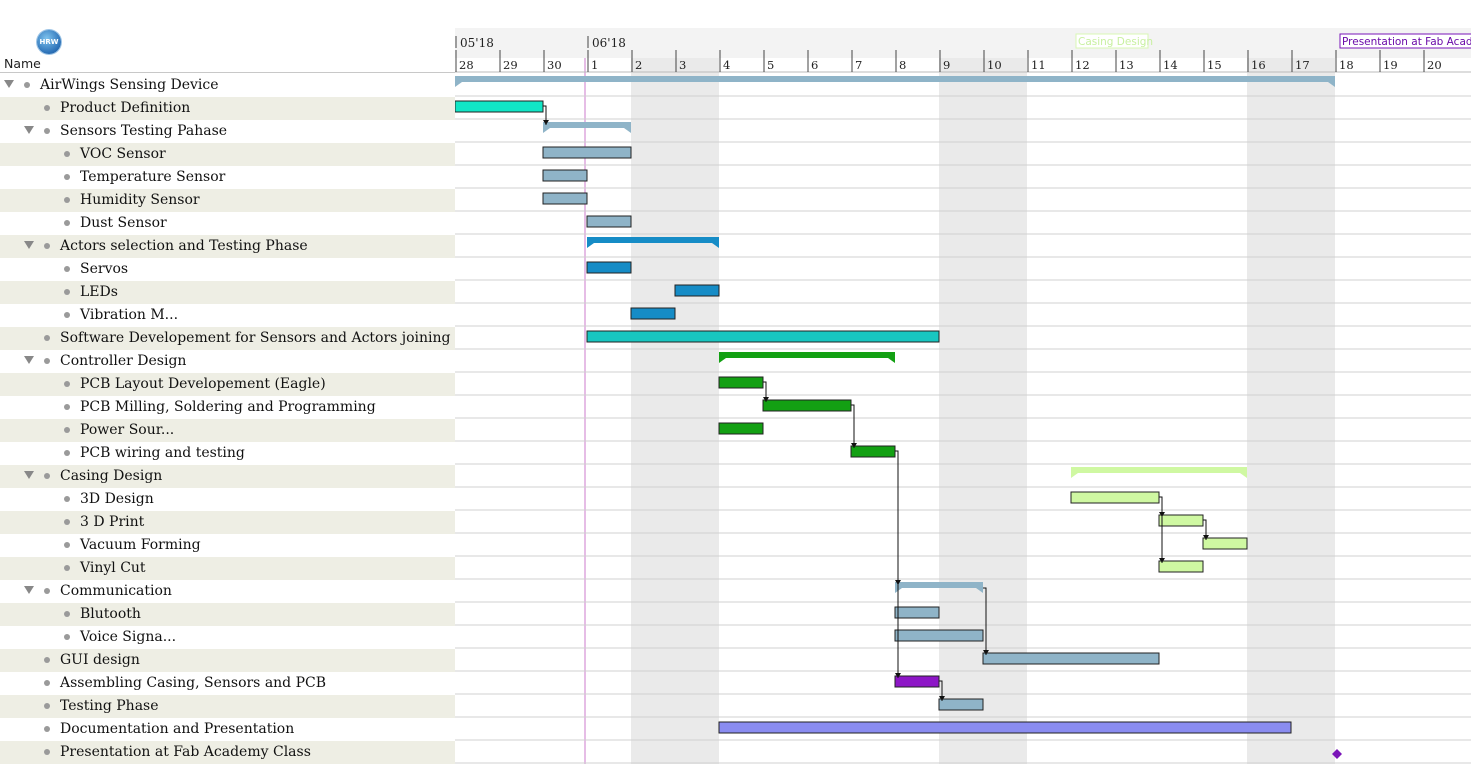  I want to click on name-column-header: Name, so click(227, 63).